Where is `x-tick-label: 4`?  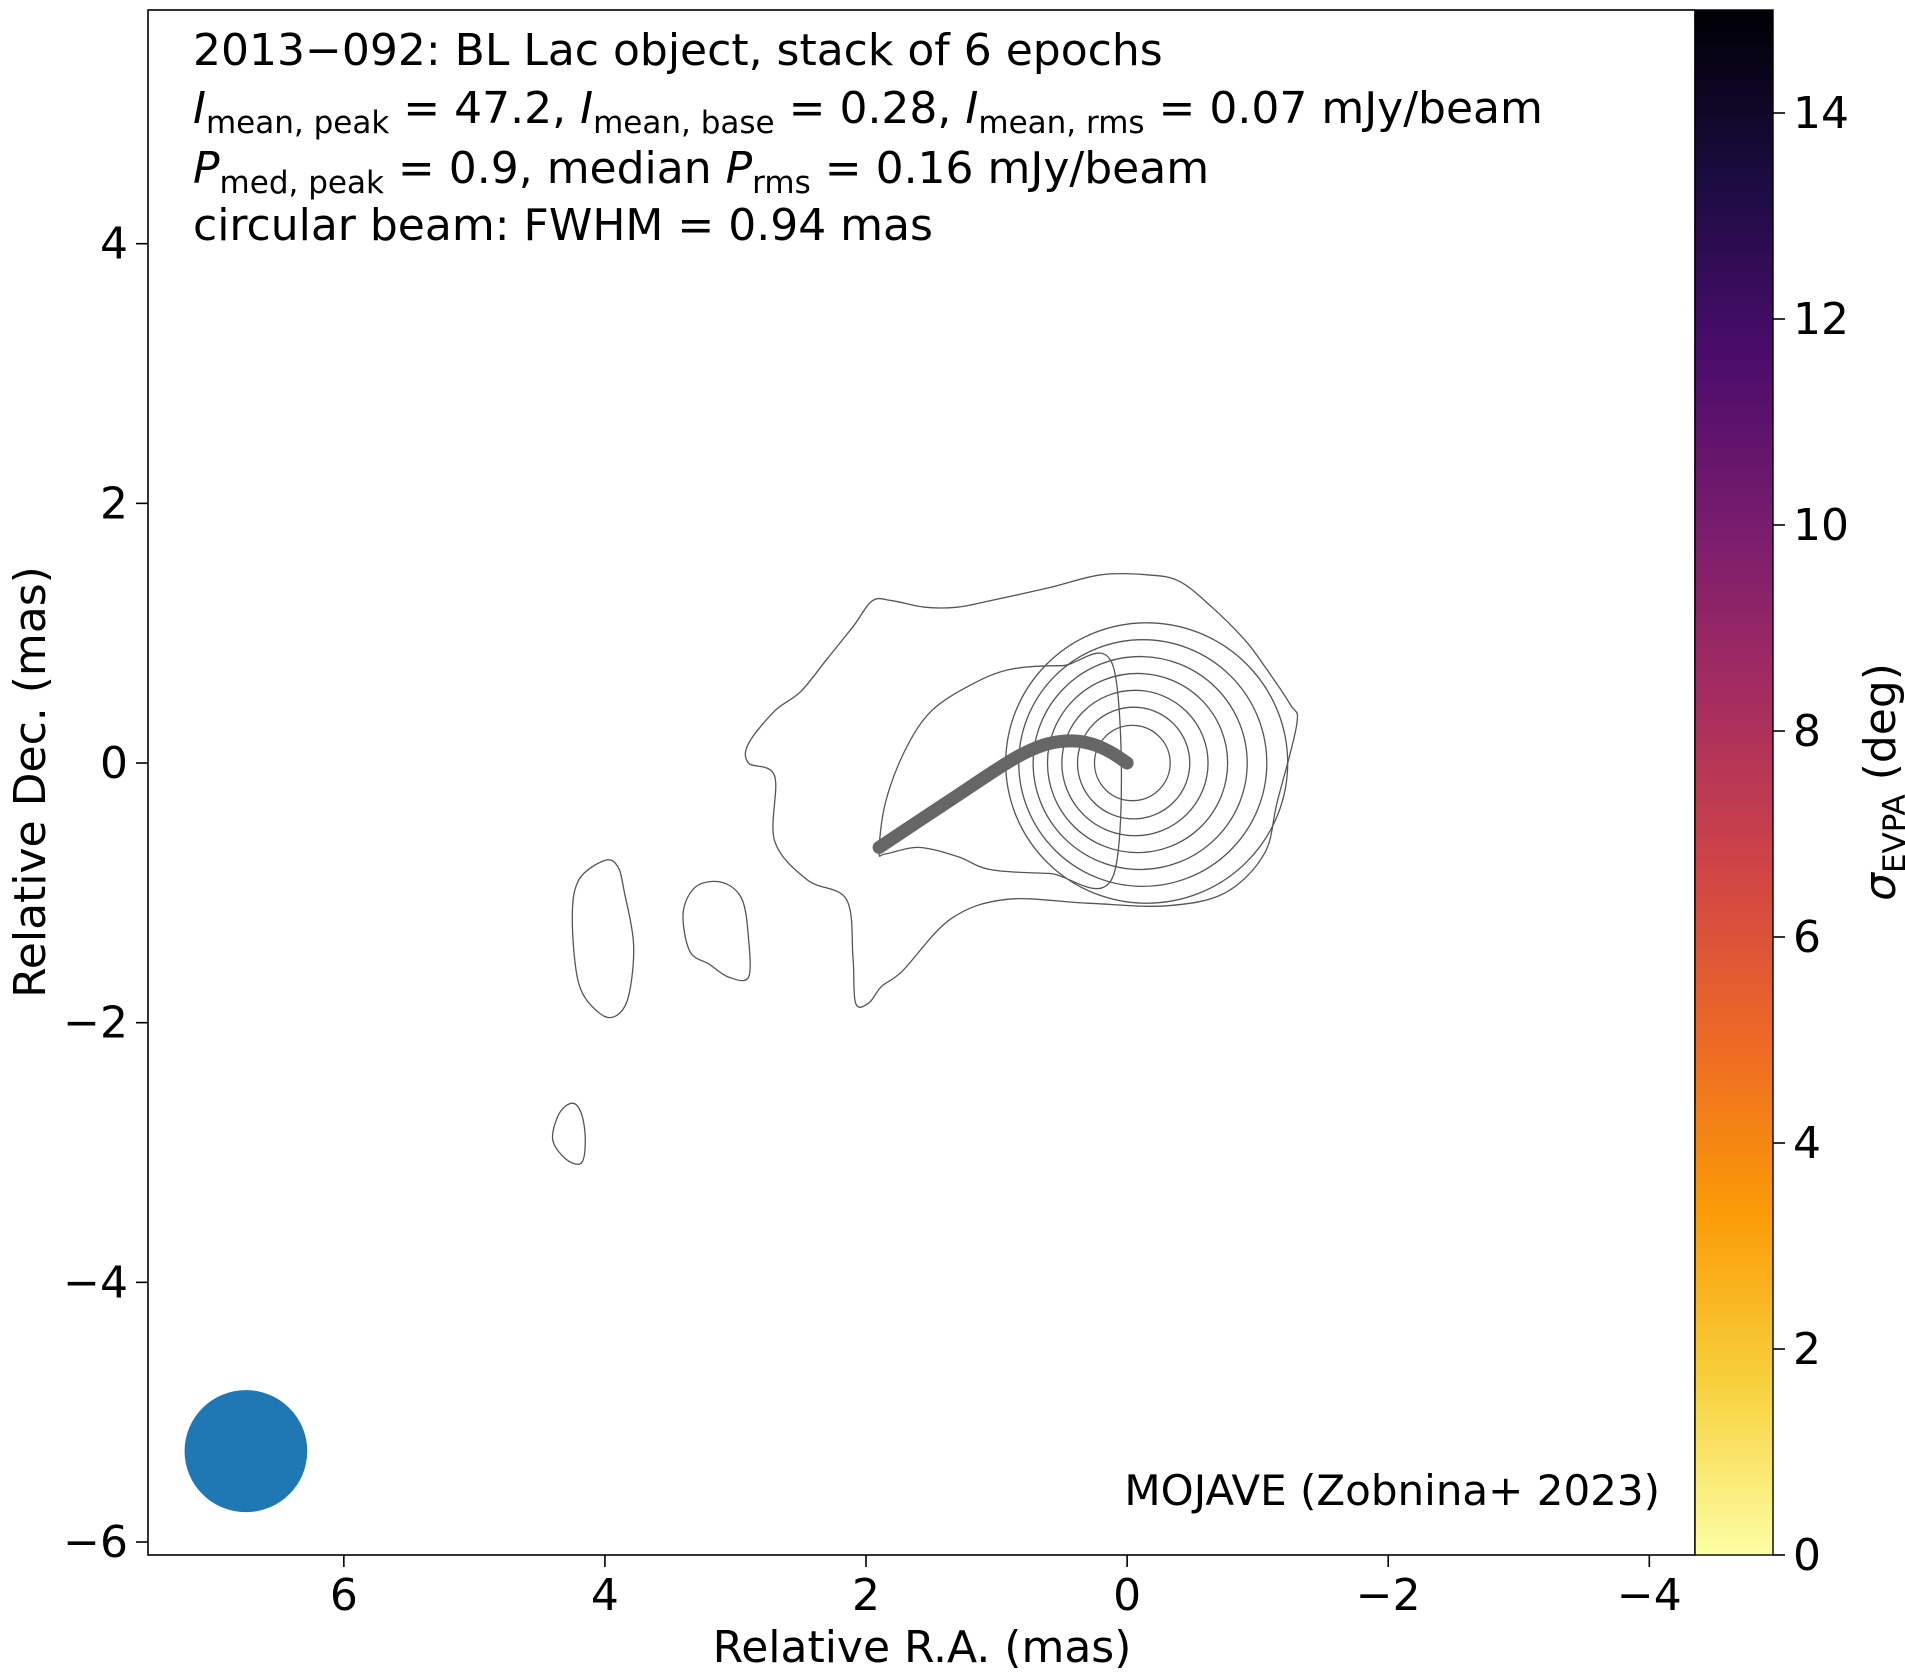
x-tick-label: 4 is located at coordinates (605, 1595).